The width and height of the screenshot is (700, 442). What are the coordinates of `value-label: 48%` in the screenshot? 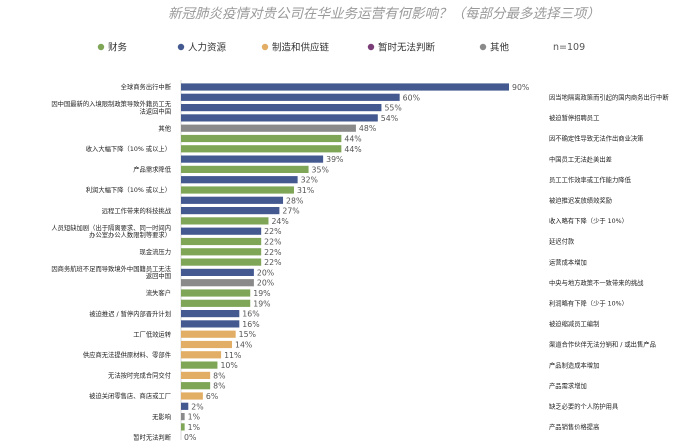 It's located at (367, 128).